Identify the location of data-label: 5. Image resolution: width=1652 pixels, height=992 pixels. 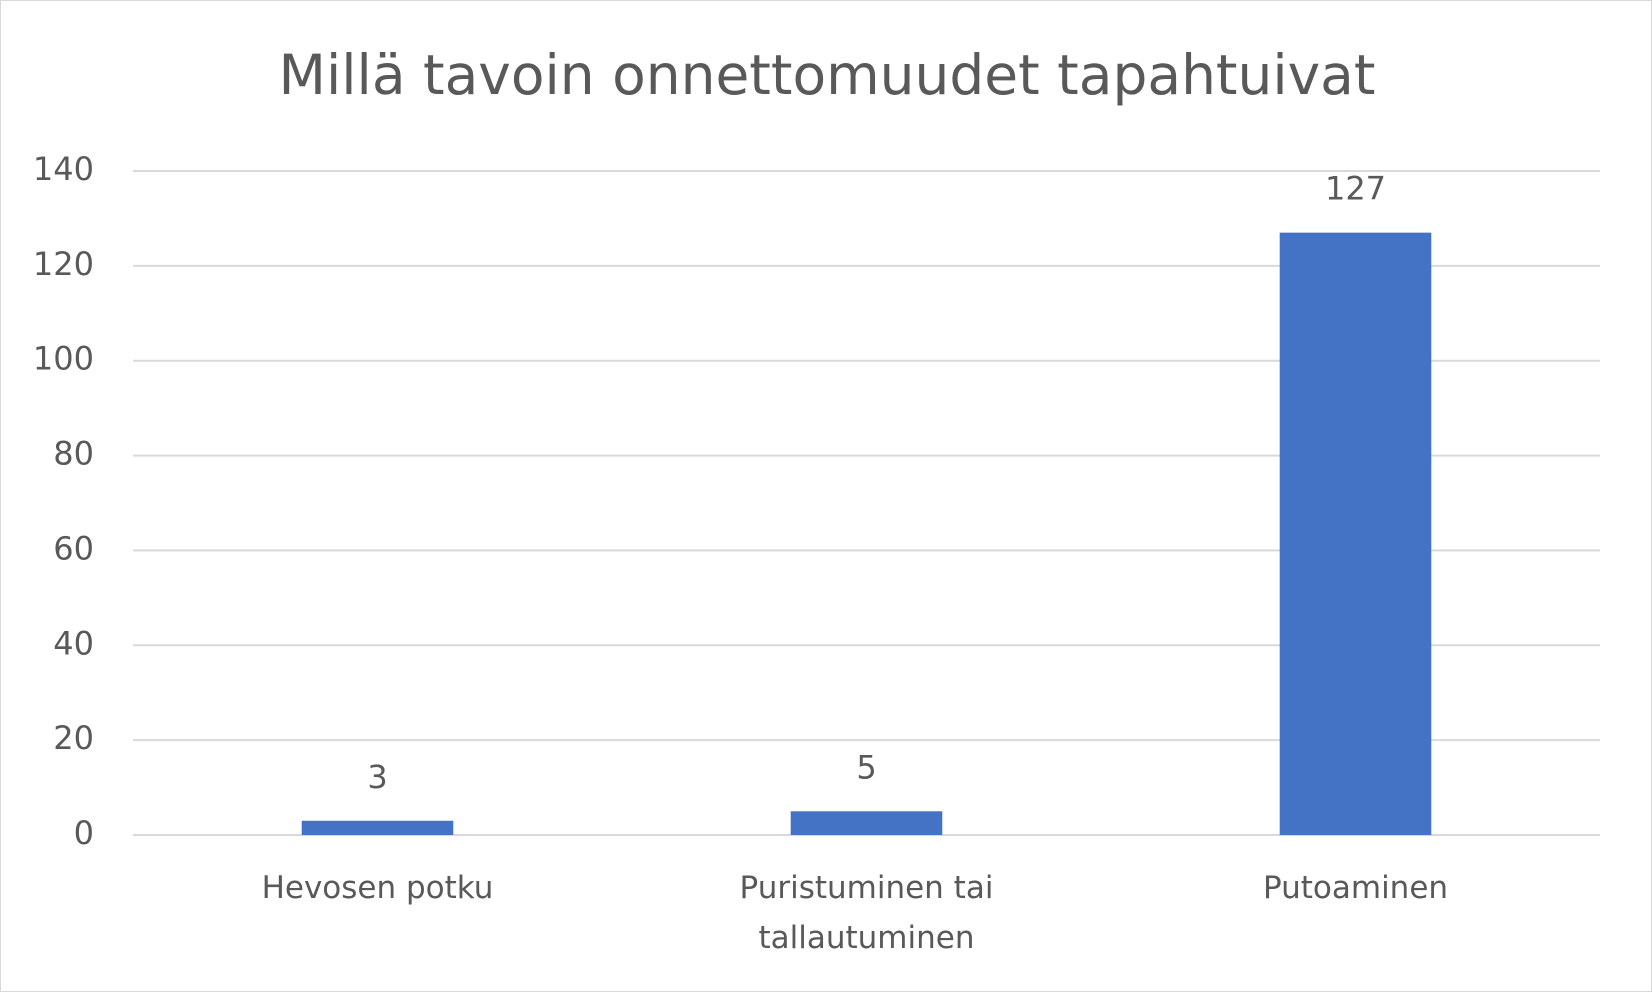
(866, 767).